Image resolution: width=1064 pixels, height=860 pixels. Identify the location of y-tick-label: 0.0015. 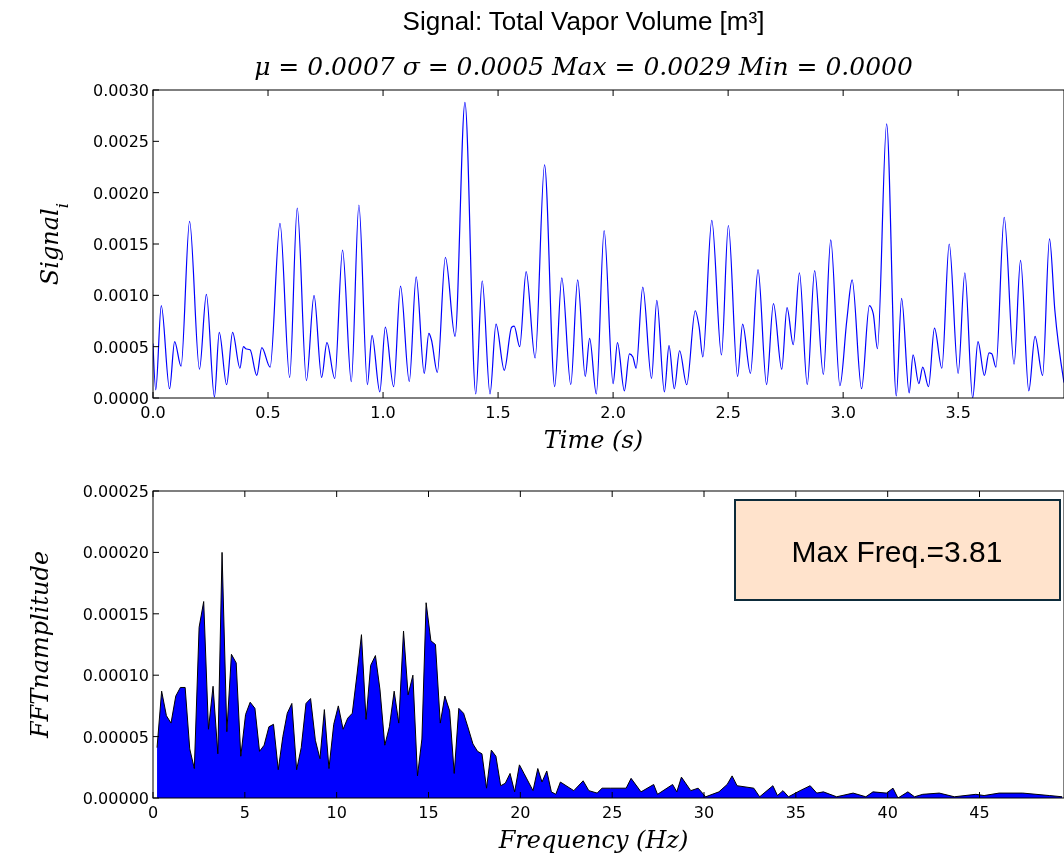
(121, 244).